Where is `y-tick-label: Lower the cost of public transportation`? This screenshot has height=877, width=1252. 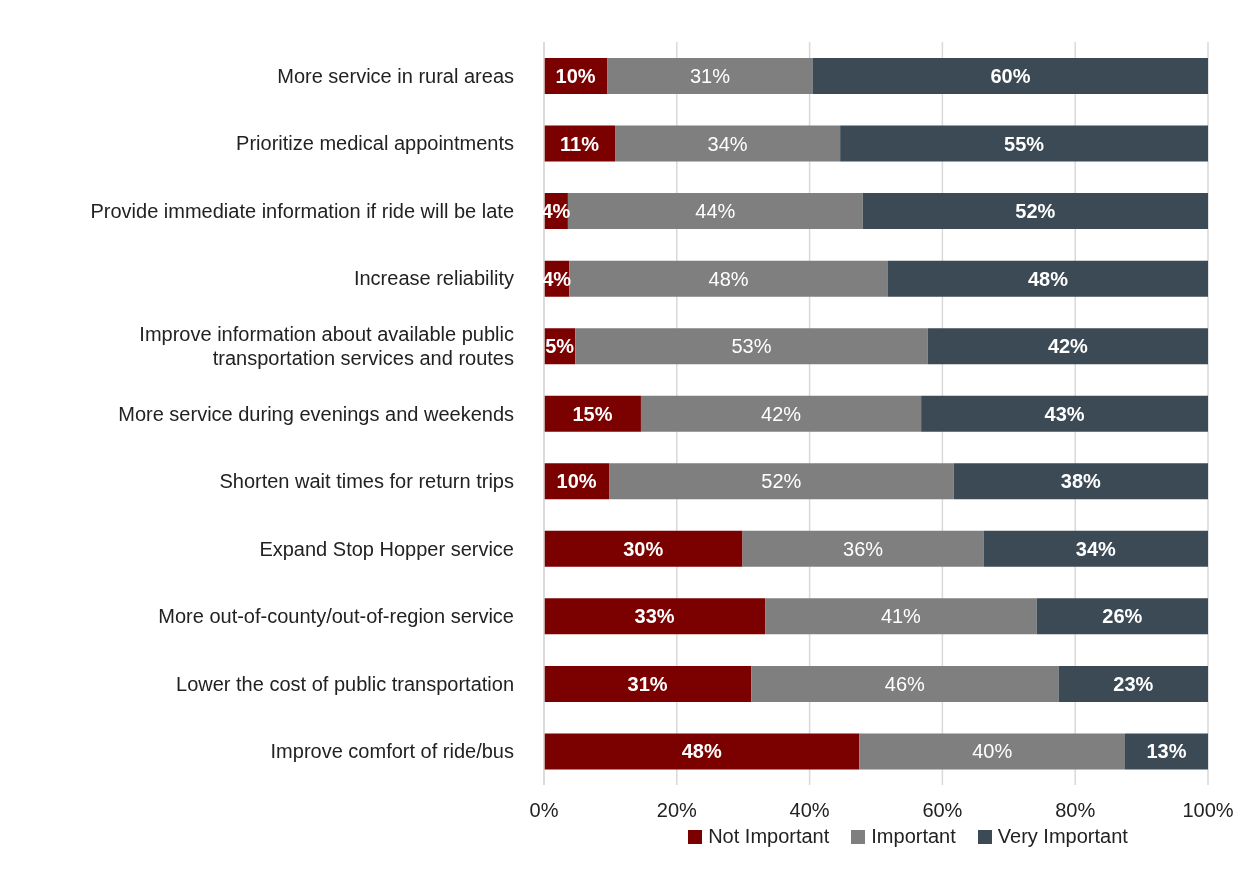
y-tick-label: Lower the cost of public transportation is located at coordinates (345, 683).